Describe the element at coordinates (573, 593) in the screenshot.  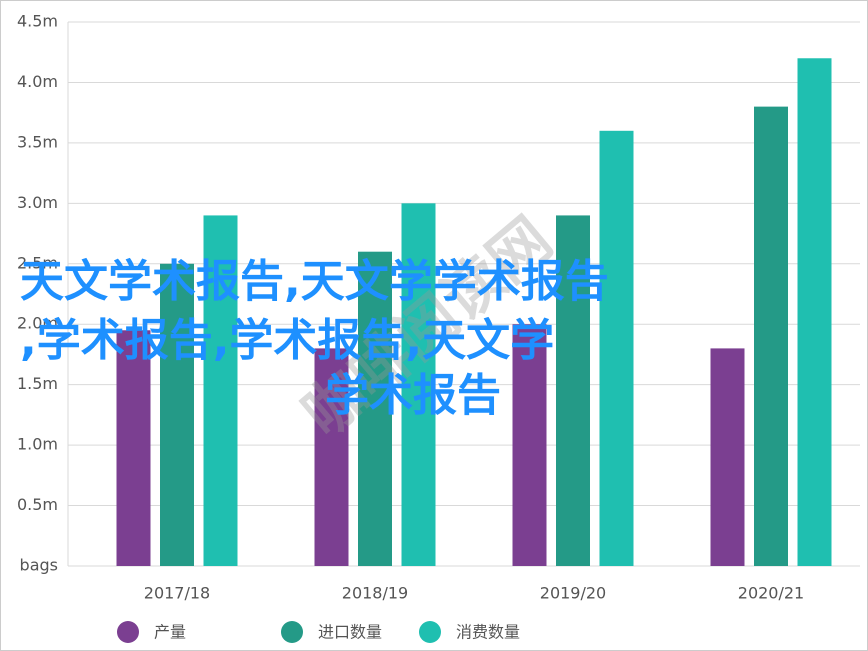
I see `x-tick-label: 2019/20` at that location.